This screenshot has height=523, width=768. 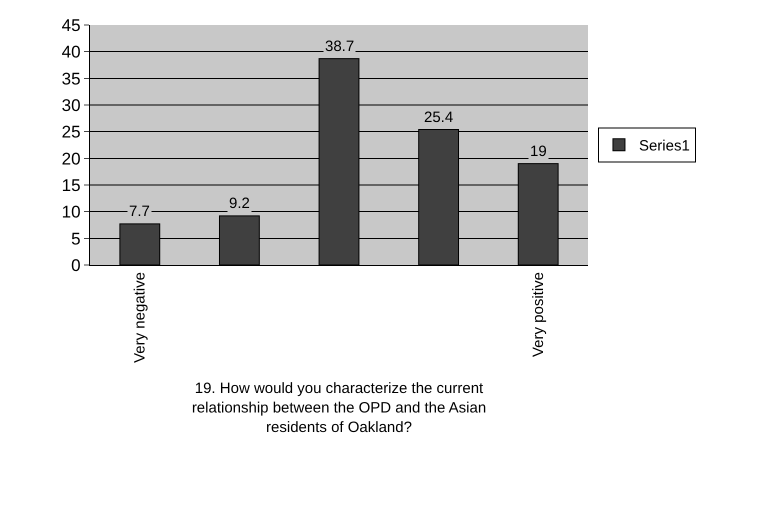 I want to click on y-tick-label: 40, so click(x=71, y=52).